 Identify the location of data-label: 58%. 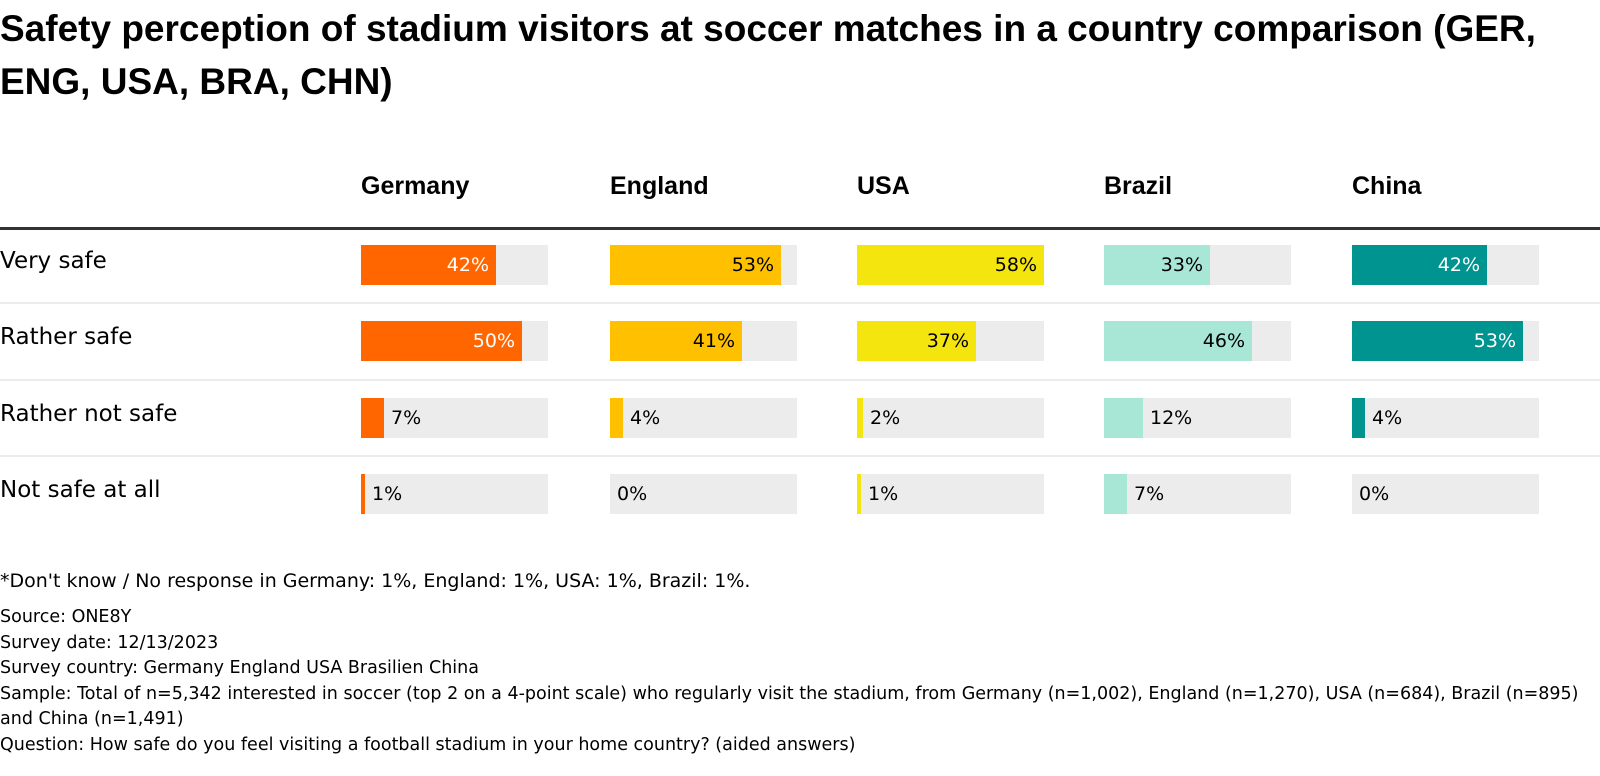
(1015, 265).